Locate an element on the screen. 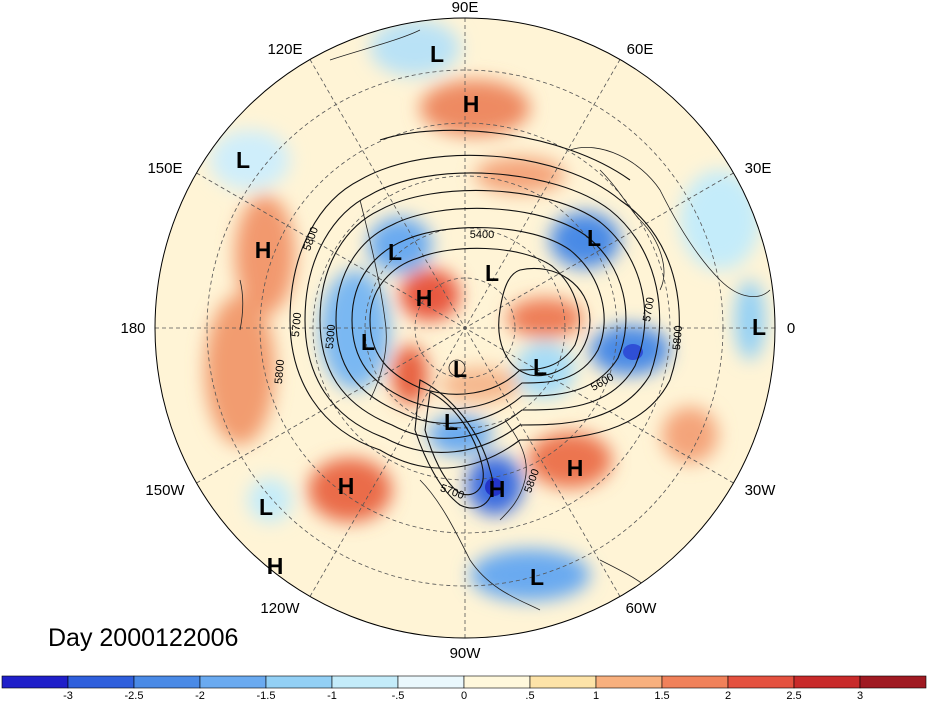 This screenshot has width=928, height=702. colorbar-tick-label: 1 is located at coordinates (596, 696).